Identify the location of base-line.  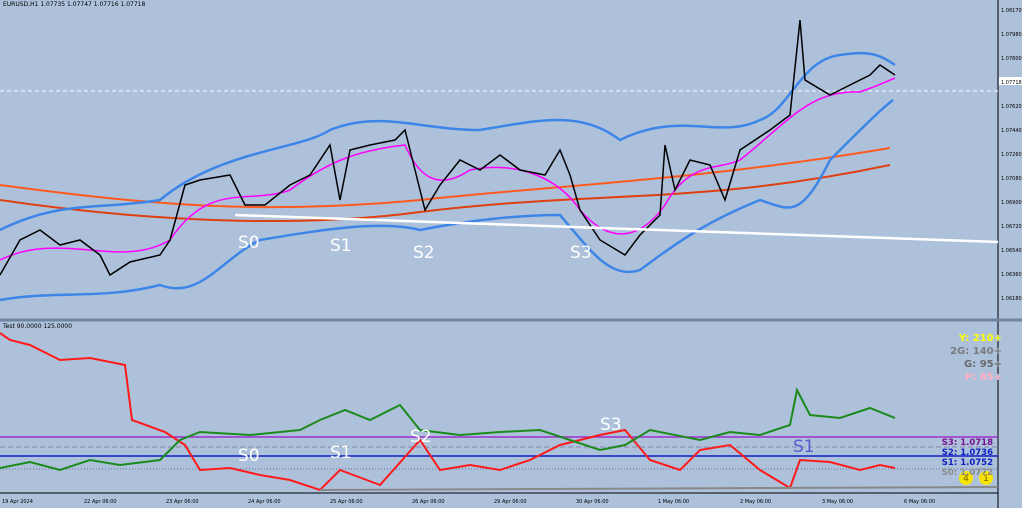
(659, 488).